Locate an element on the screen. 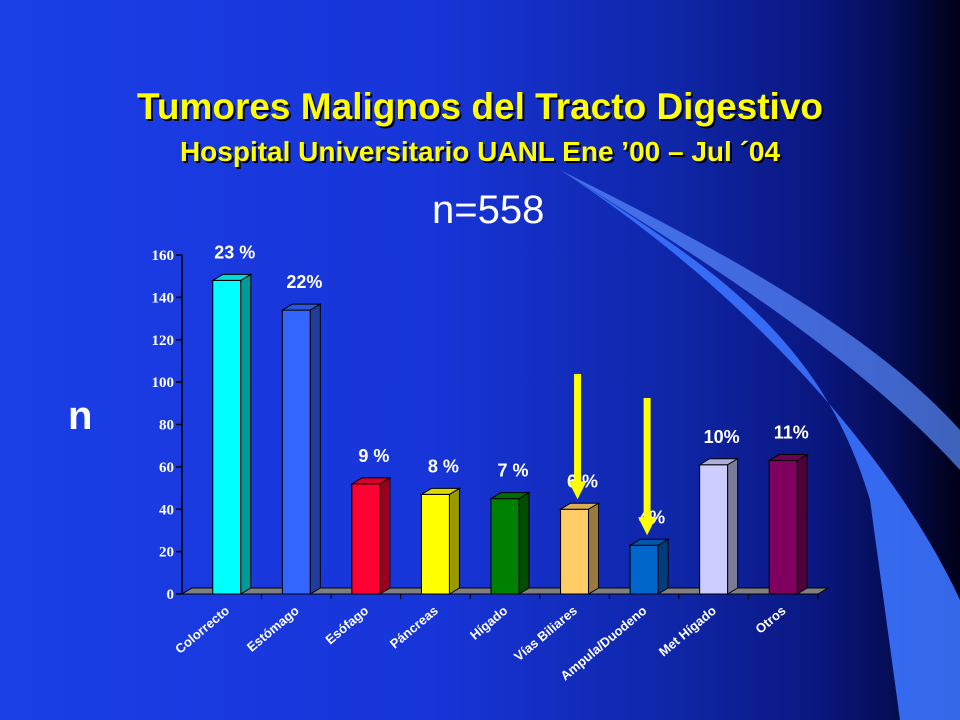  sample-size-label: n=558 is located at coordinates (488, 210).